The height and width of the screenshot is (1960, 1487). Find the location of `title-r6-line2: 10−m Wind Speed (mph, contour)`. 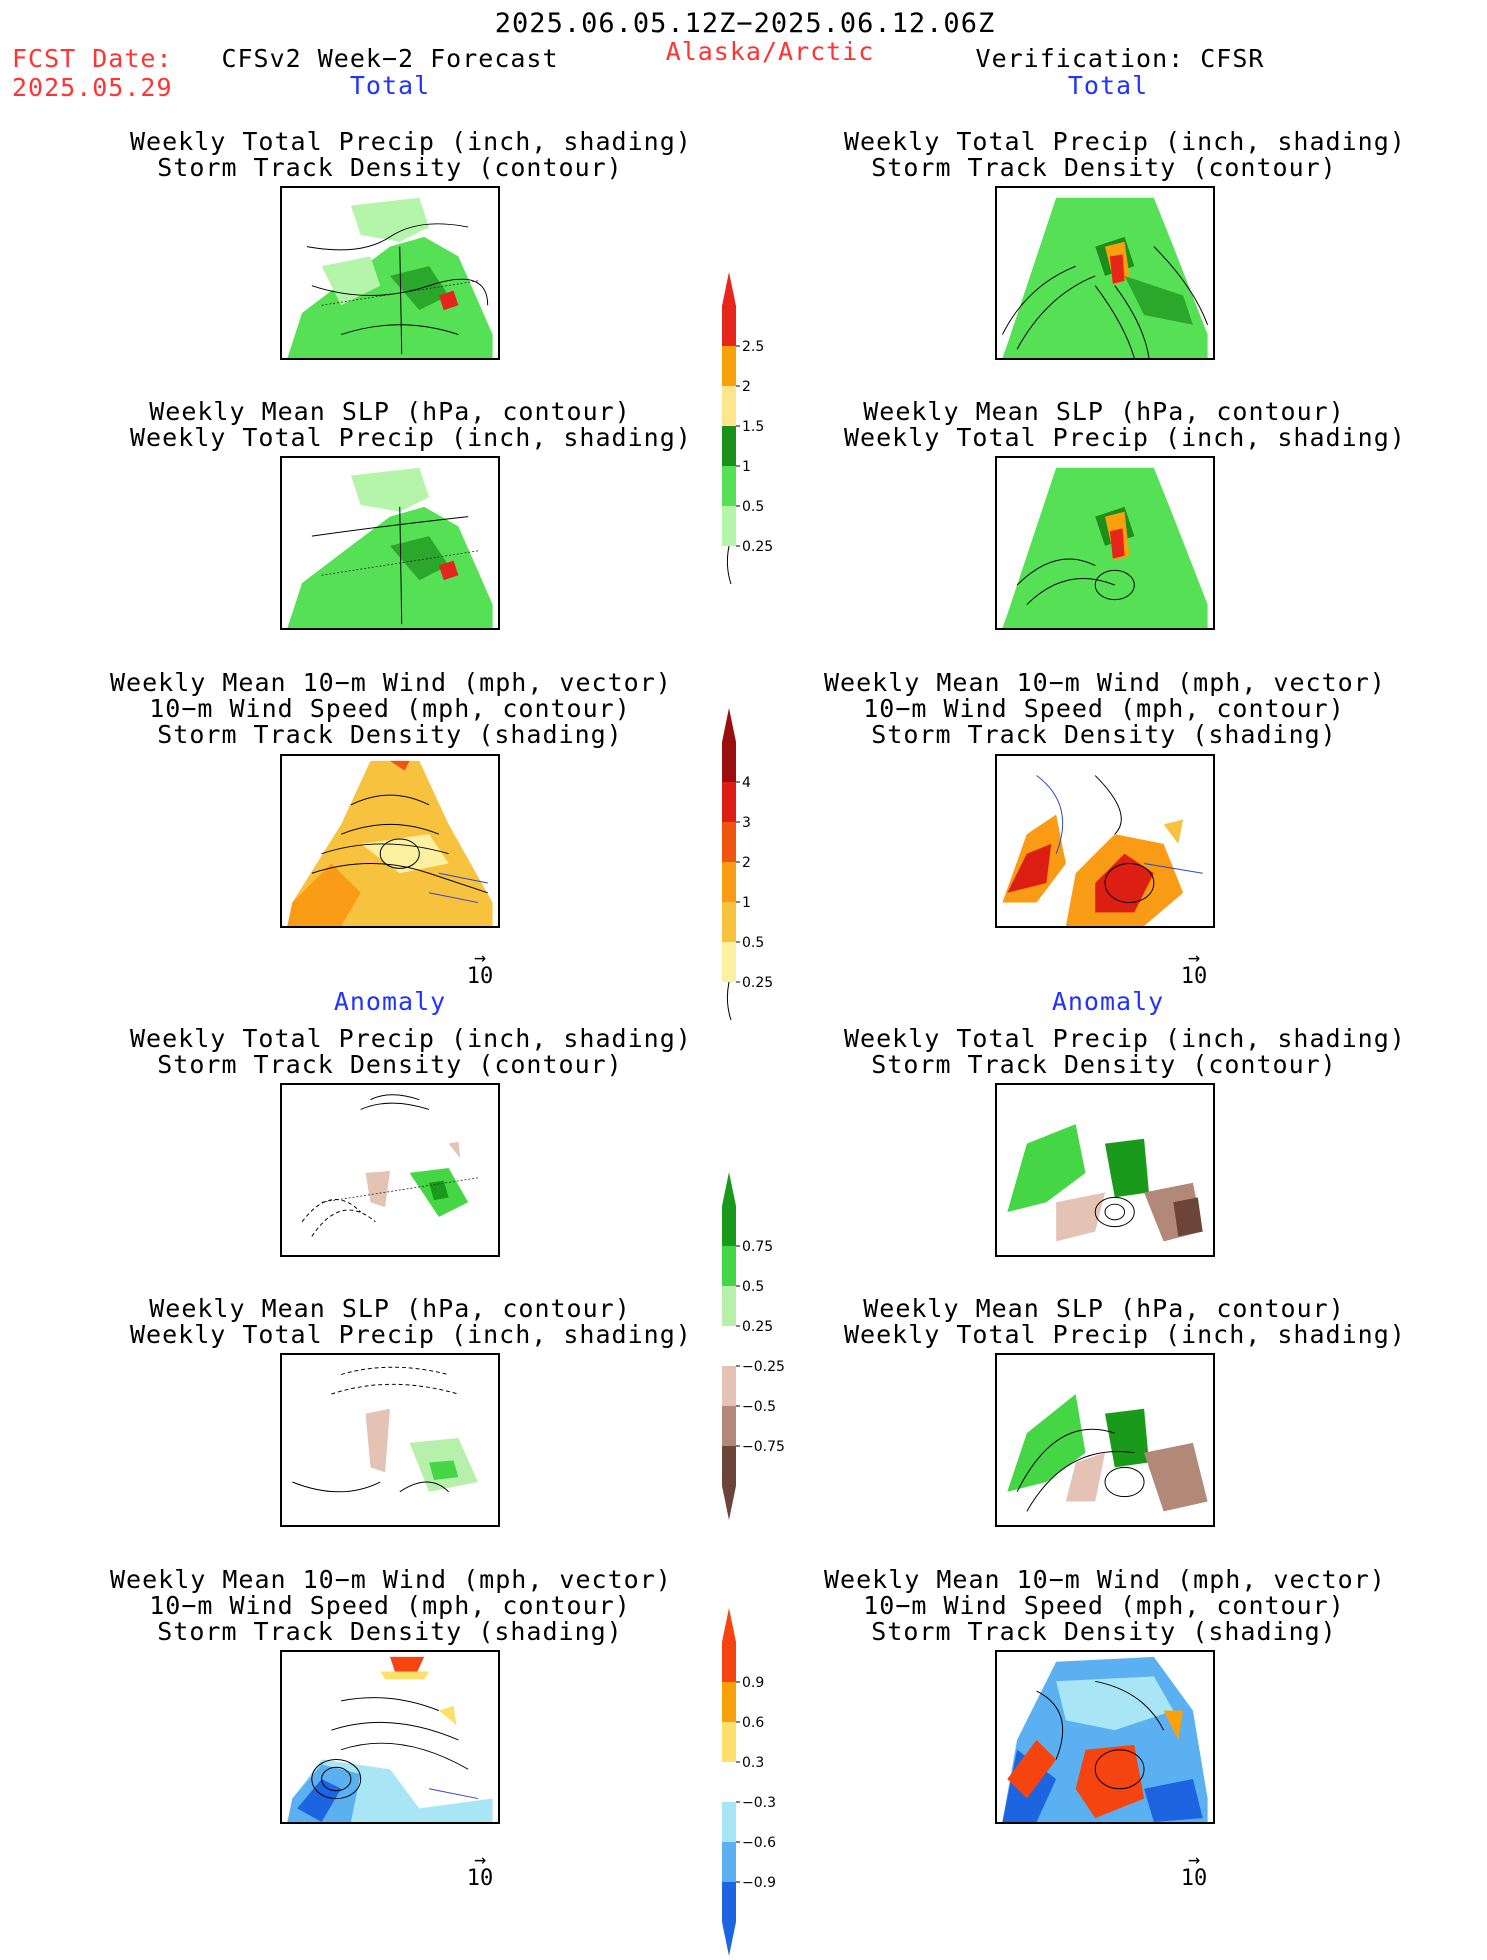

title-r6-line2: 10−m Wind Speed (mph, contour) is located at coordinates (1104, 1605).